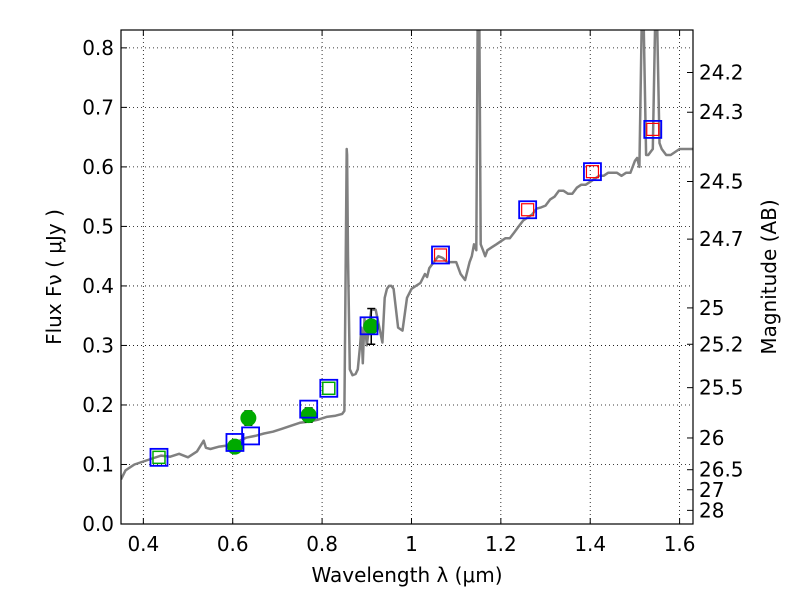  What do you see at coordinates (721, 344) in the screenshot?
I see `mag-tick-label: 25.2` at bounding box center [721, 344].